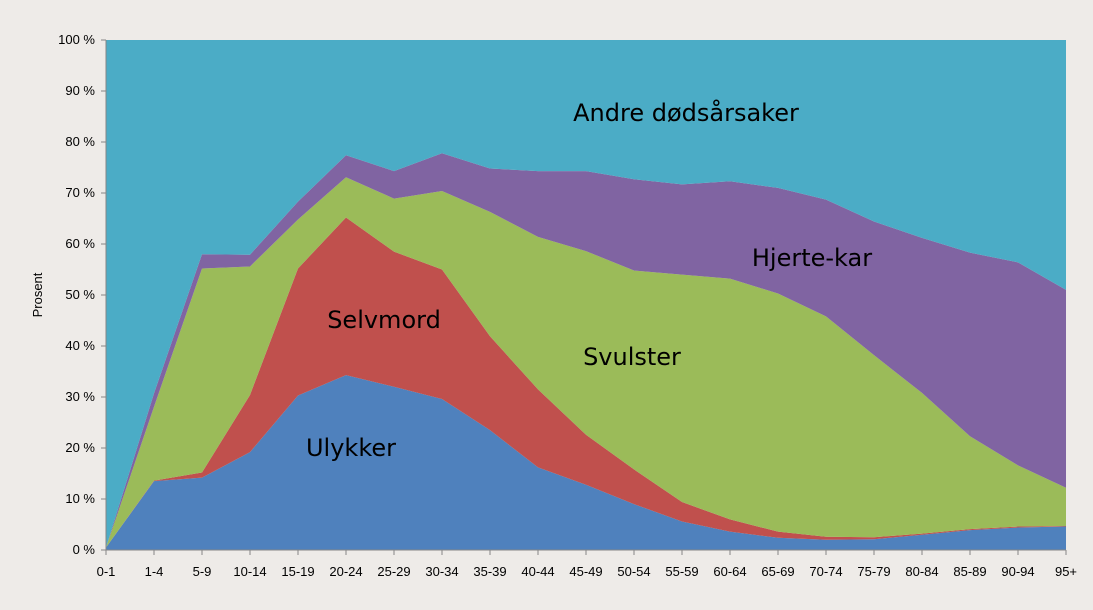  What do you see at coordinates (80, 498) in the screenshot?
I see `y-tick-label: 10 %` at bounding box center [80, 498].